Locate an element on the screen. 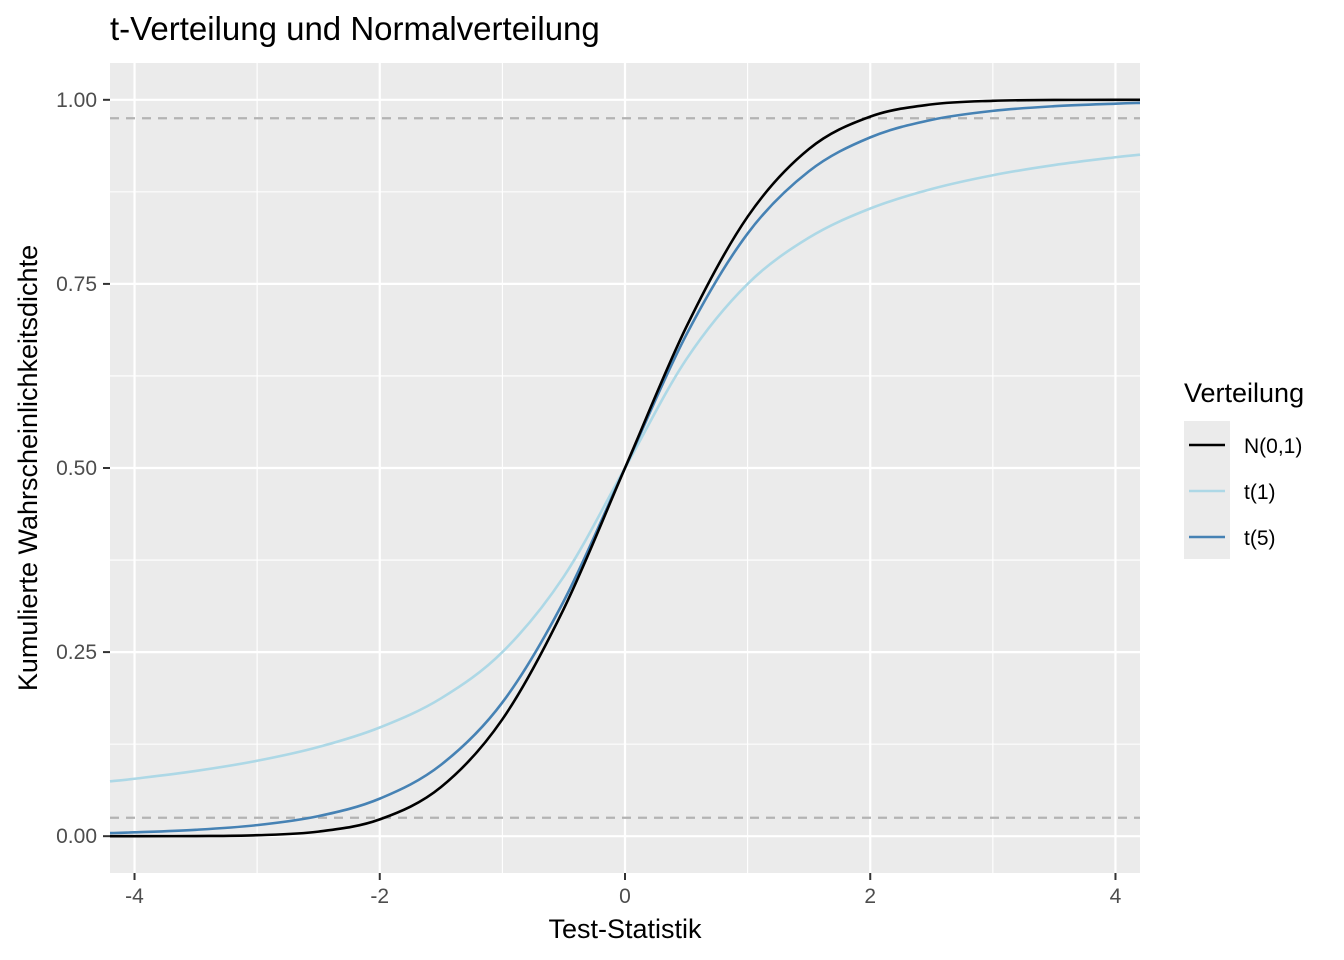  x-tick-label: 2 is located at coordinates (870, 896).